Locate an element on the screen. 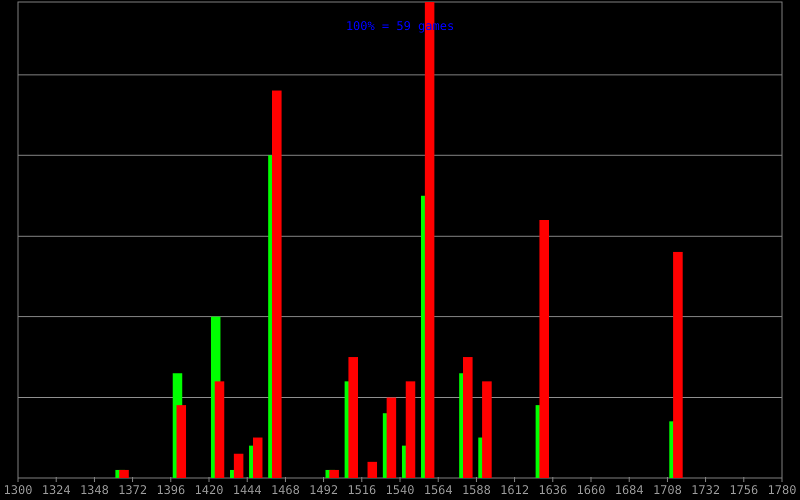 This screenshot has height=500, width=800. x-tick-label: 1540 is located at coordinates (400, 490).